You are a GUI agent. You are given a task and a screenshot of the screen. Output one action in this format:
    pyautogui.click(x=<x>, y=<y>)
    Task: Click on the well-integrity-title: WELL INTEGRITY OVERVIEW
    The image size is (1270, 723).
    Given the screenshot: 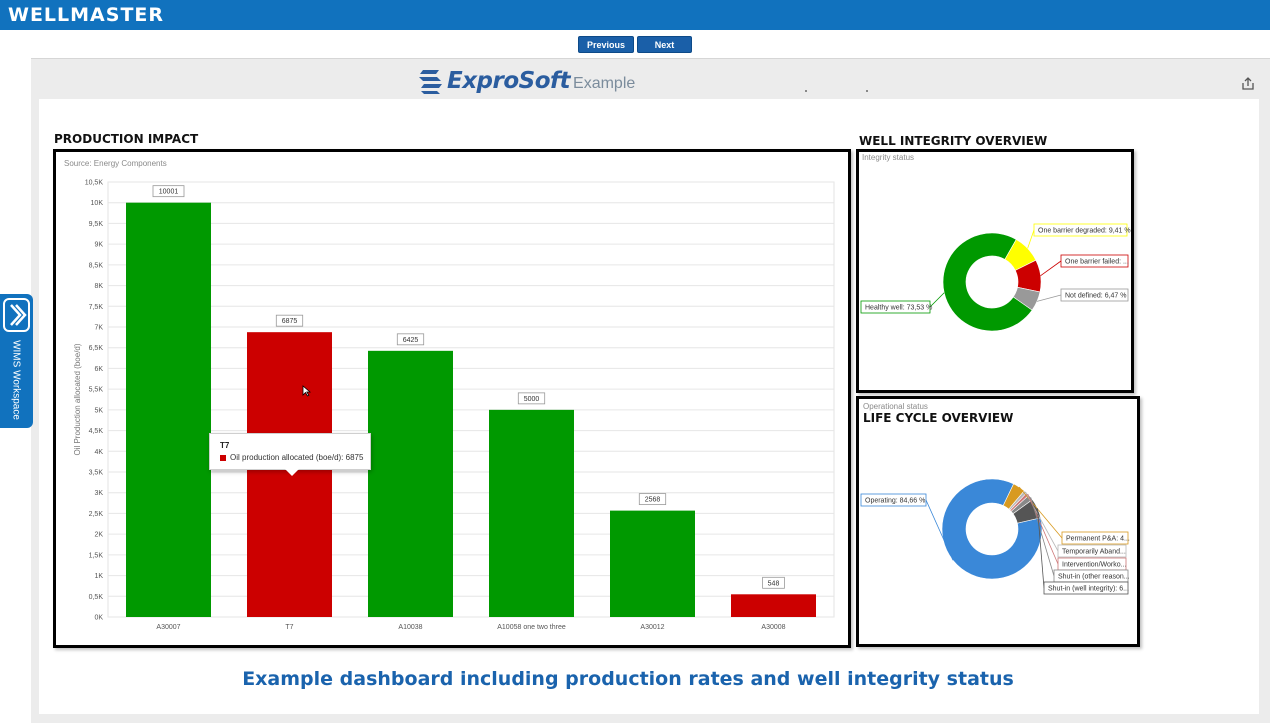 What is the action you would take?
    pyautogui.click(x=953, y=141)
    